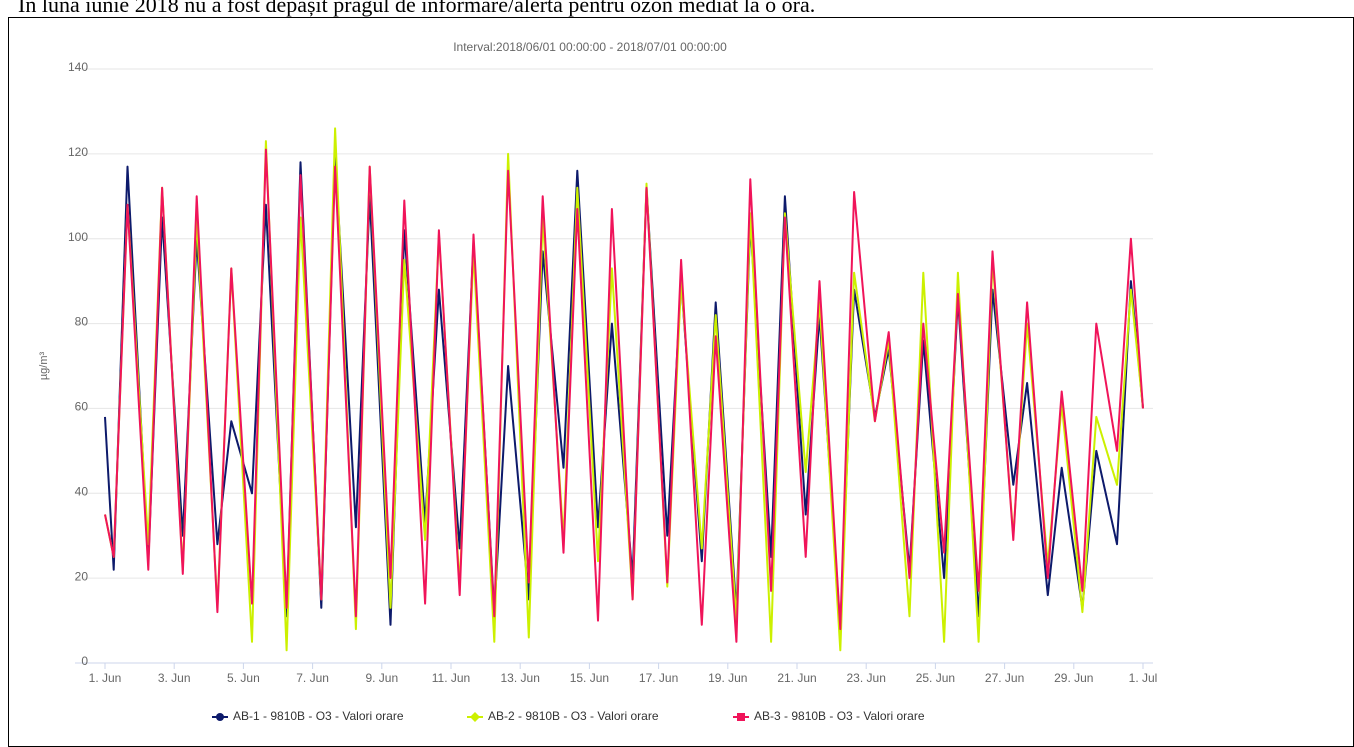 Image resolution: width=1354 pixels, height=747 pixels. Describe the element at coordinates (82, 407) in the screenshot. I see `y-tick-label: 60` at that location.